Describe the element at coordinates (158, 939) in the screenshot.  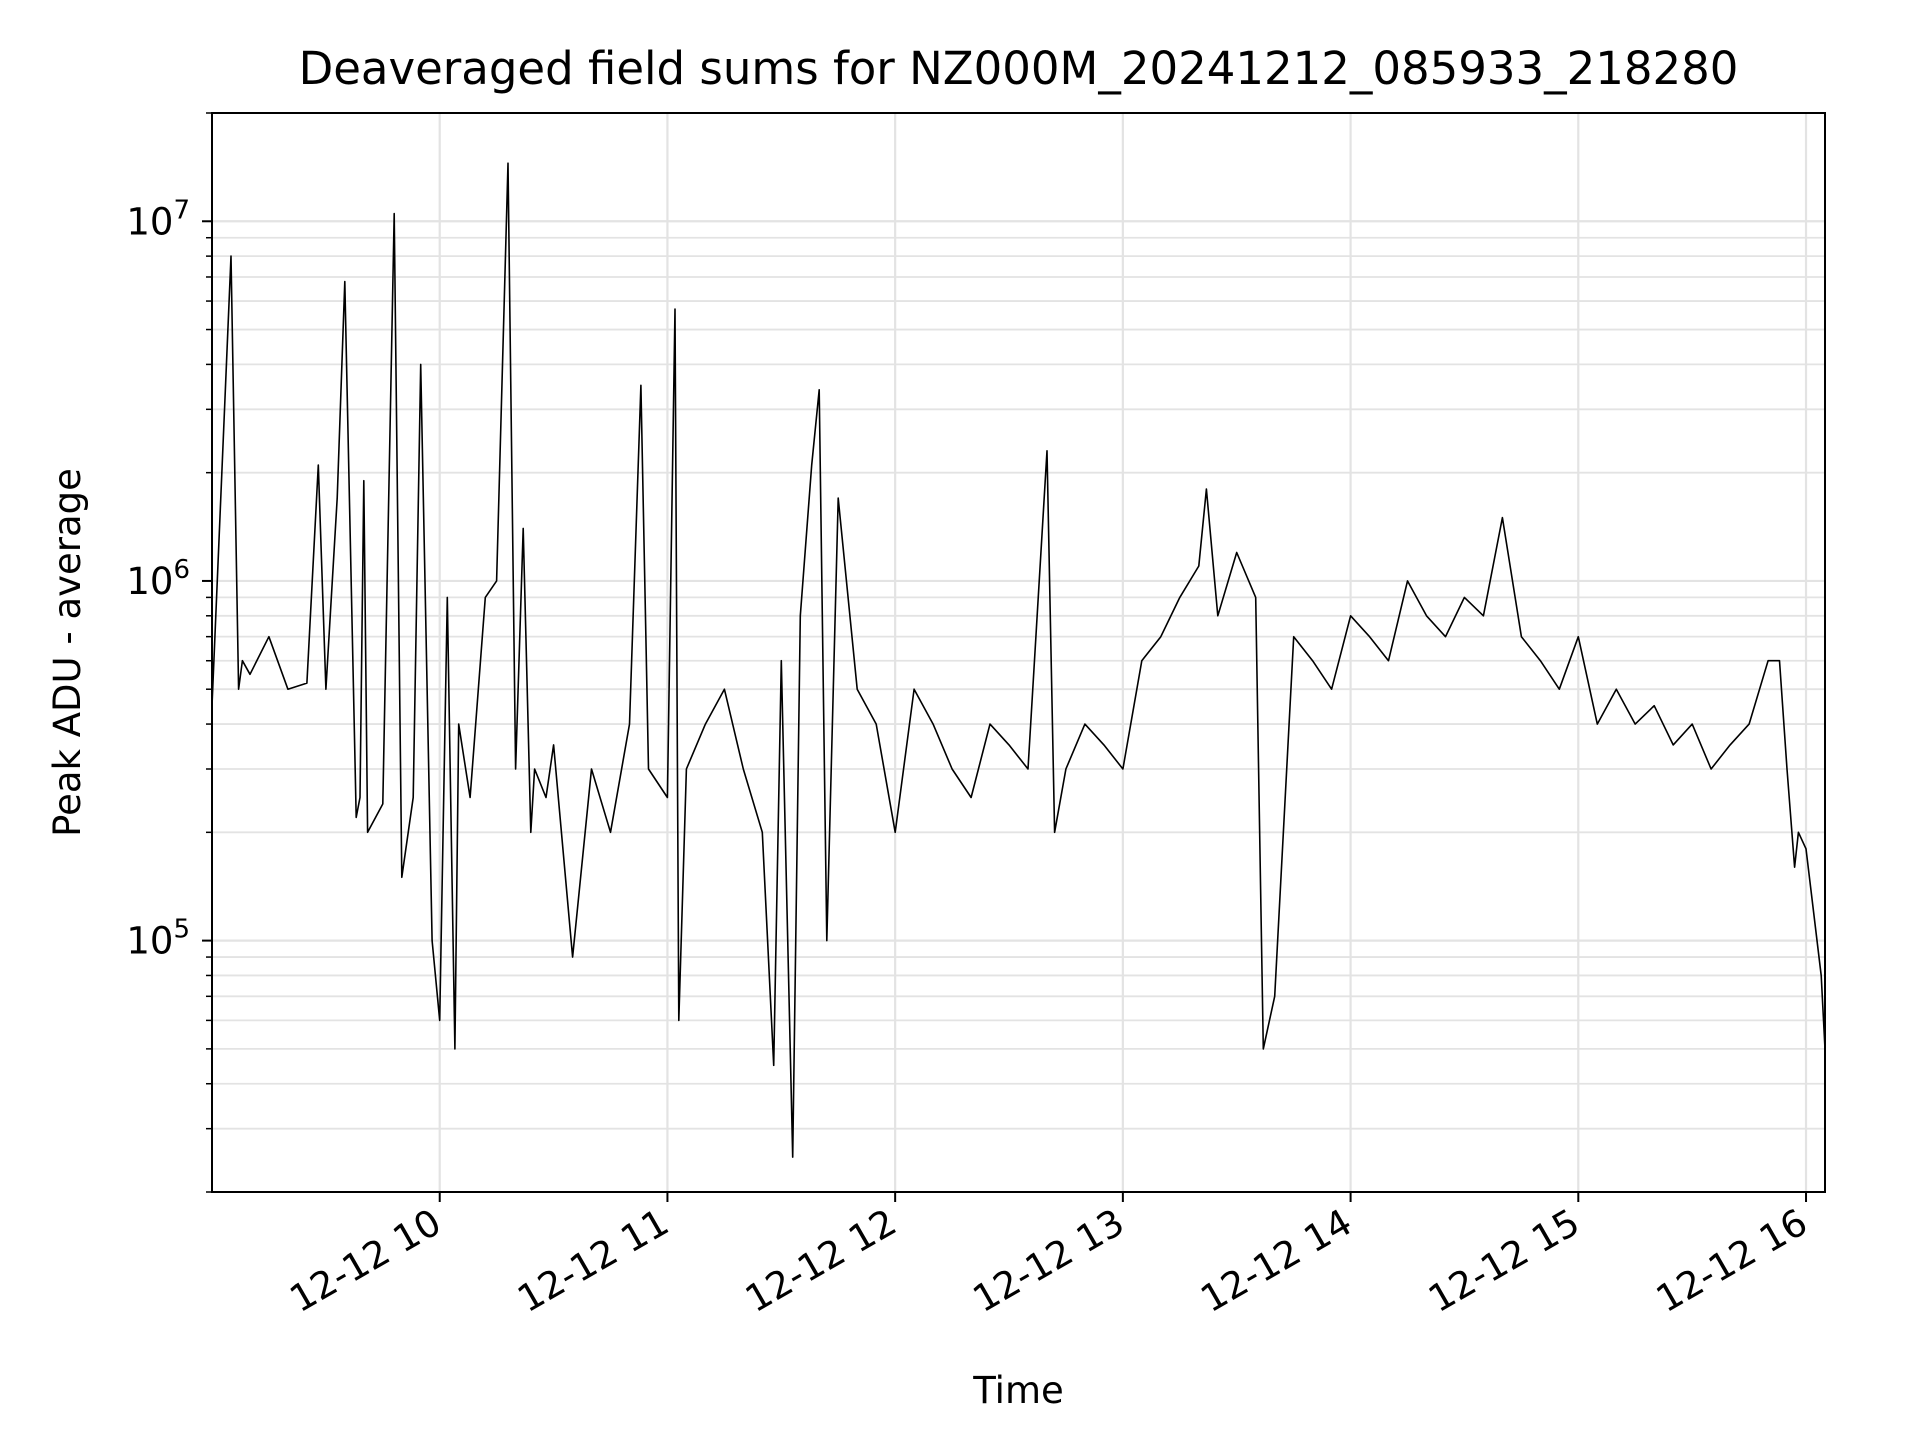
I see `y-tick-label: 105` at that location.